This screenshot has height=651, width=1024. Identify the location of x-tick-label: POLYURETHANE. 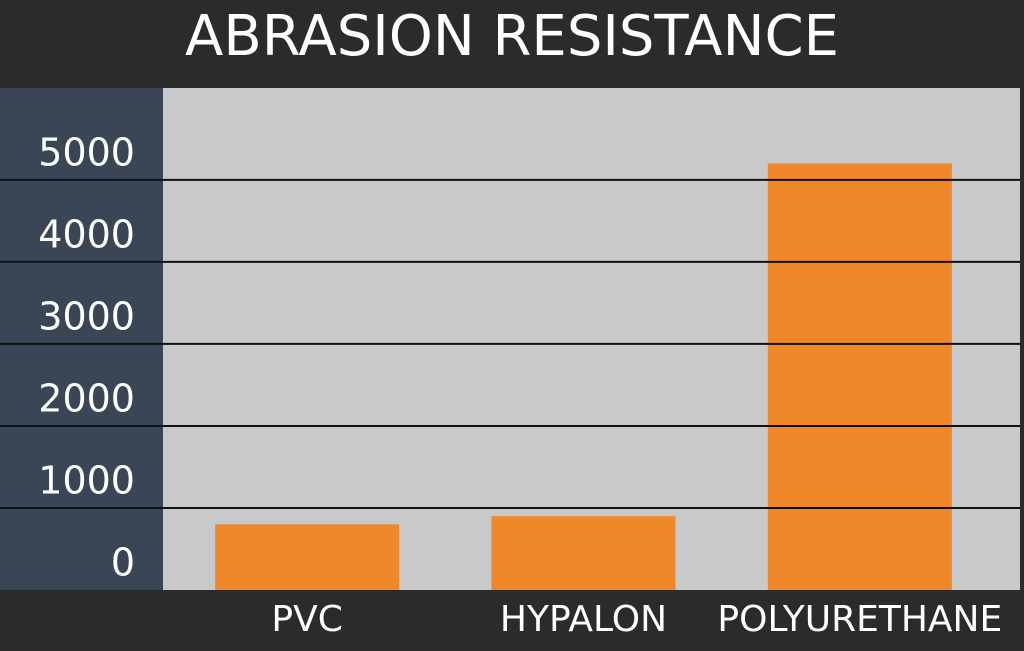
(859, 619).